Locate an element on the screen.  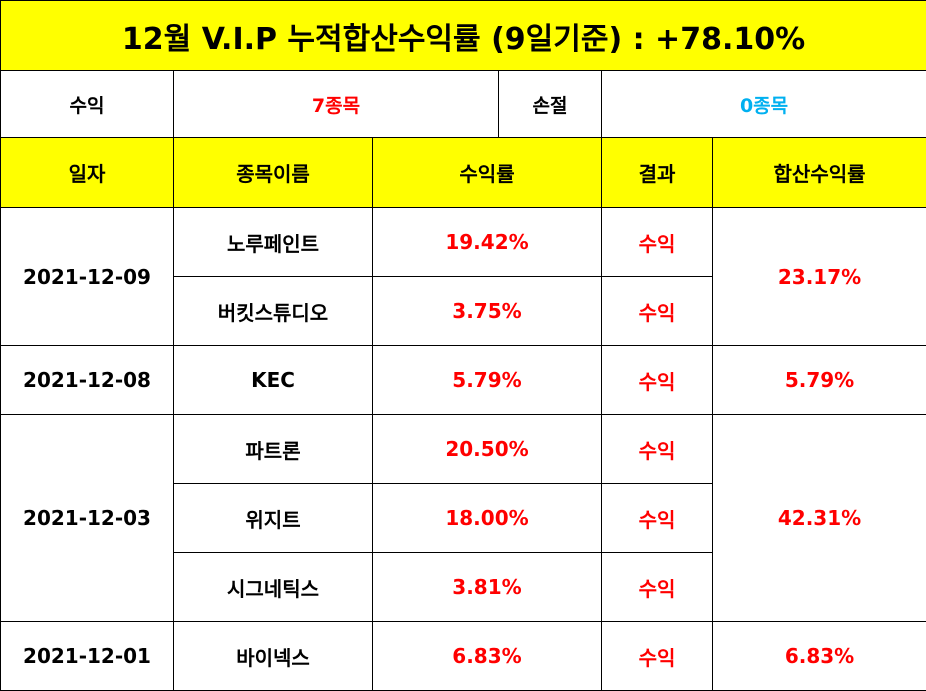
table-row: 시그네틱스 3.81% 수익 is located at coordinates (463, 587).